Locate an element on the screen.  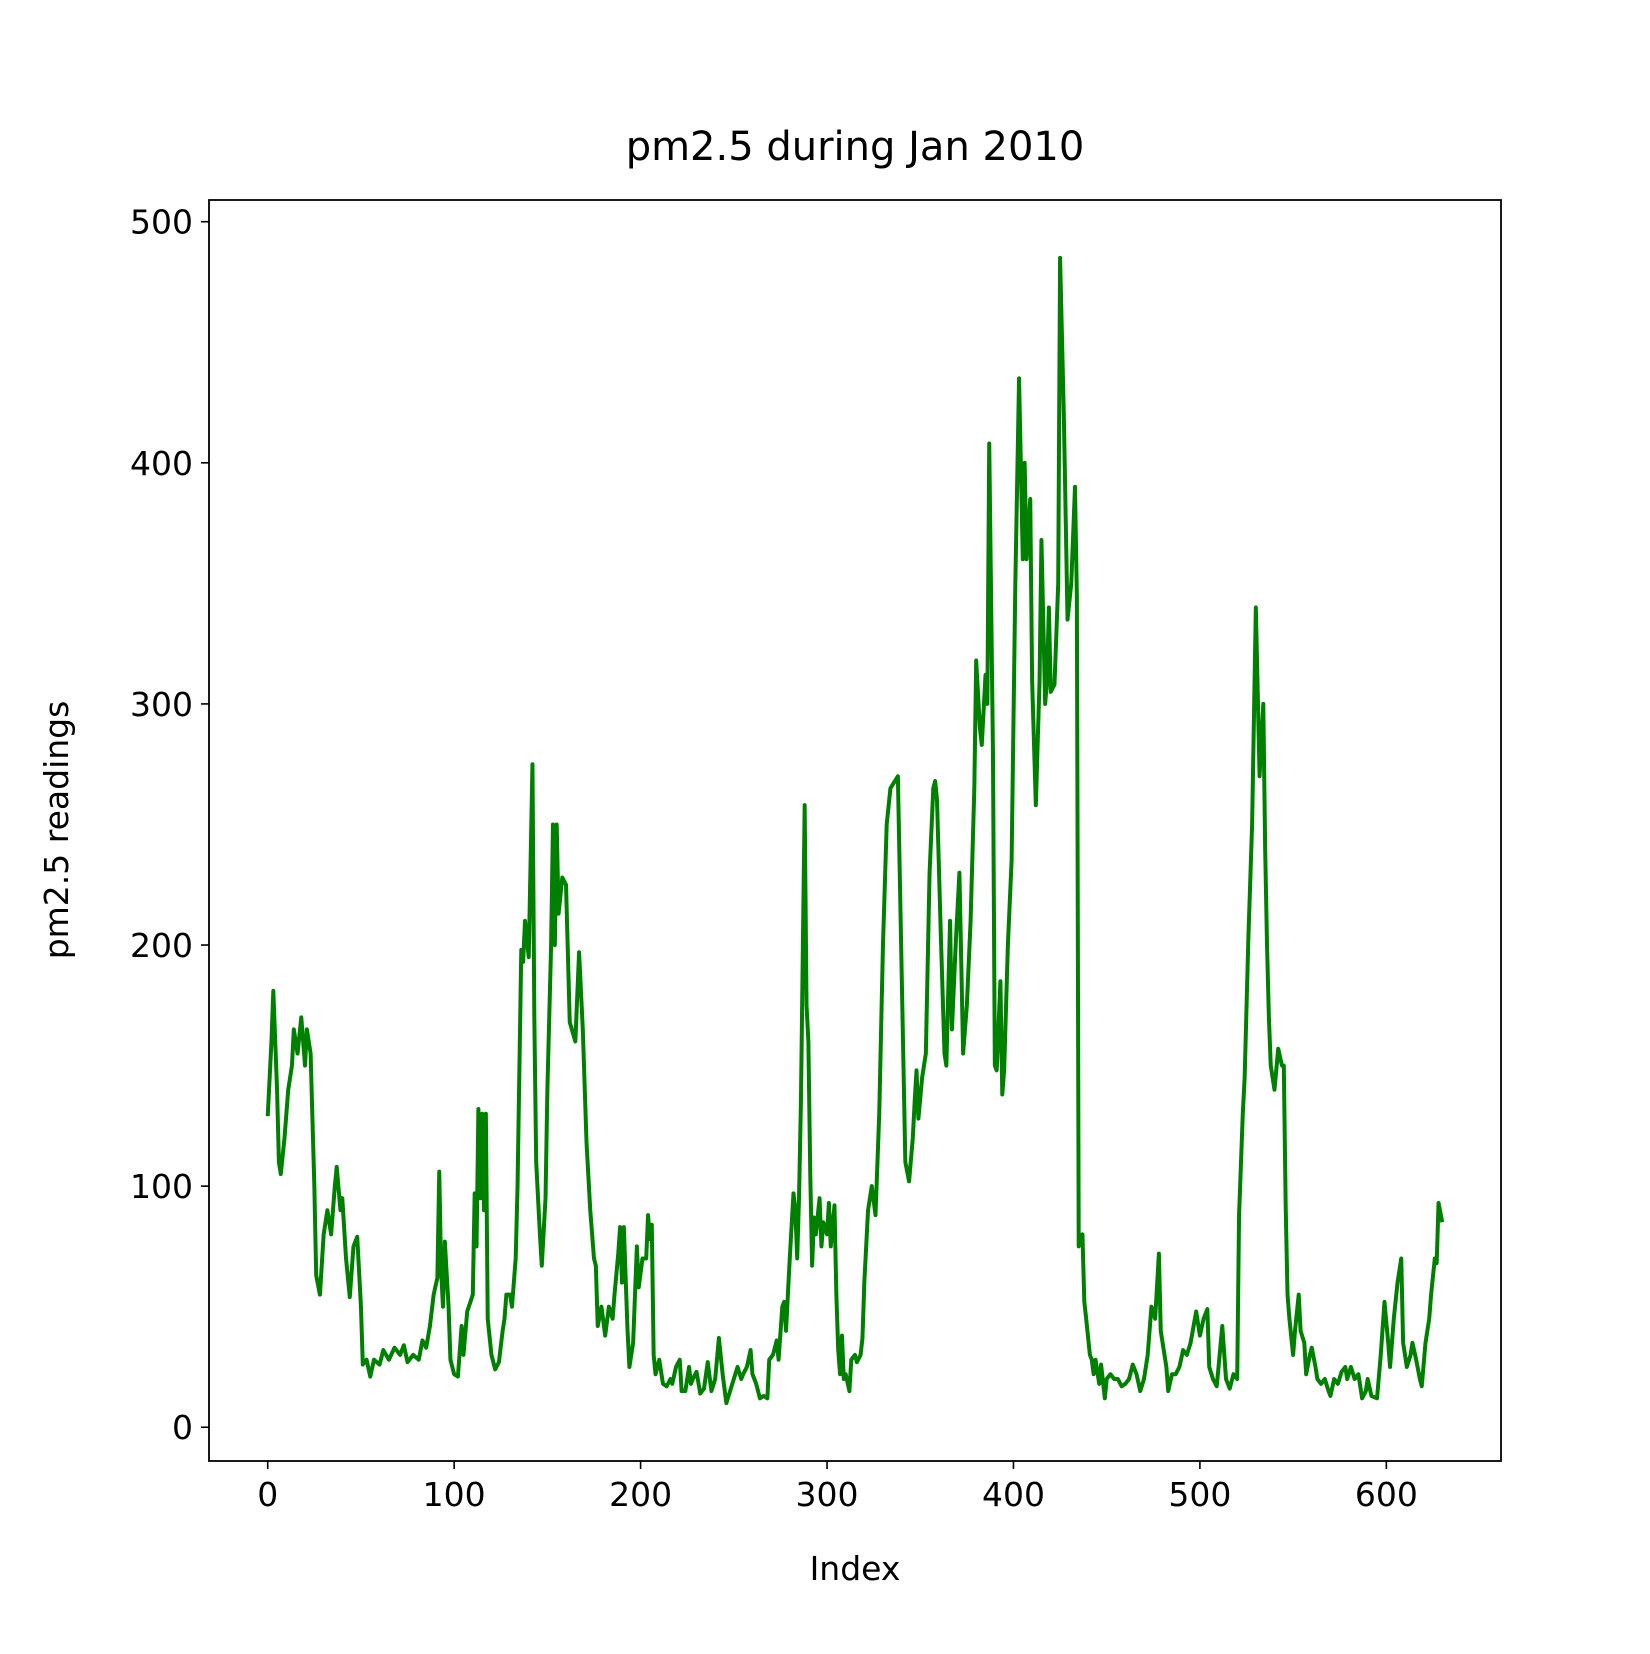
y-tick-label: 400 is located at coordinates (161, 463).